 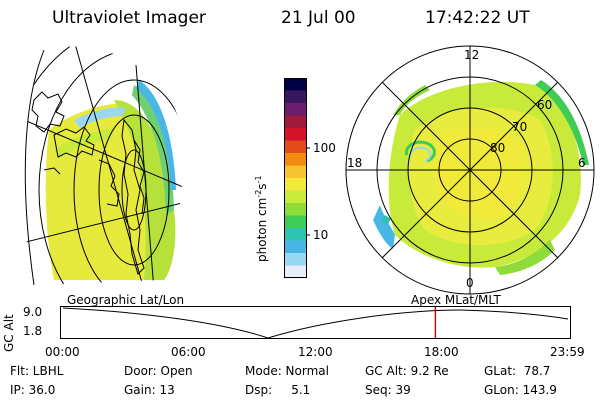 What do you see at coordinates (567, 352) in the screenshot?
I see `timeline-x-tick: 23:59` at bounding box center [567, 352].